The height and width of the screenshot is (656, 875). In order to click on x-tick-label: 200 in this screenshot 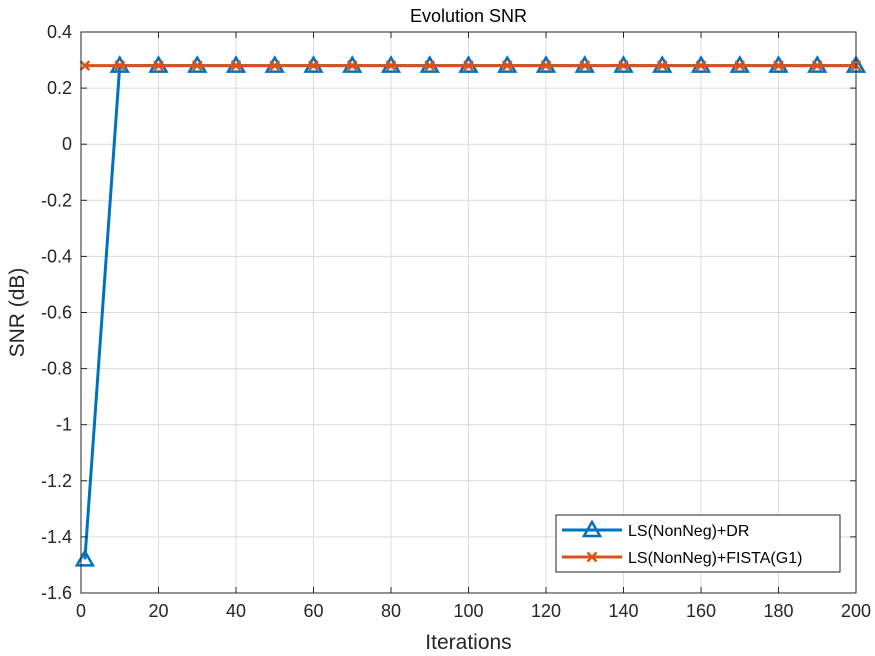, I will do `click(856, 611)`.